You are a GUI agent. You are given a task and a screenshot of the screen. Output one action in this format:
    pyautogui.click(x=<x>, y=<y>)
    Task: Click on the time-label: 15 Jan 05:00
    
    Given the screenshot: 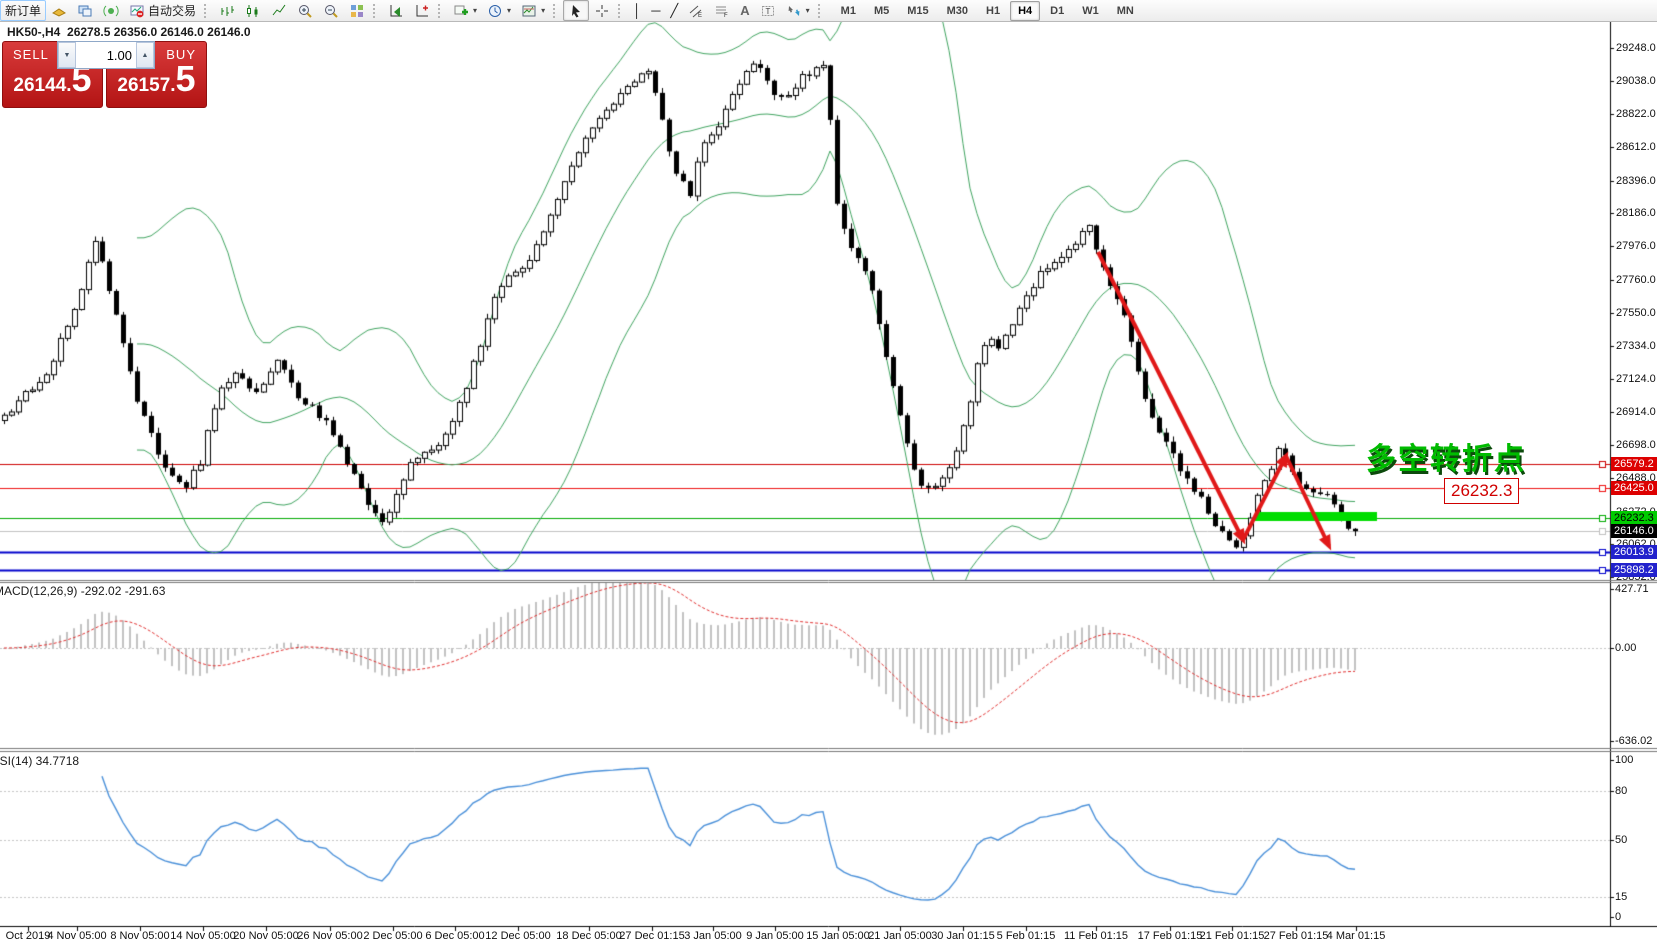 What is the action you would take?
    pyautogui.click(x=838, y=936)
    